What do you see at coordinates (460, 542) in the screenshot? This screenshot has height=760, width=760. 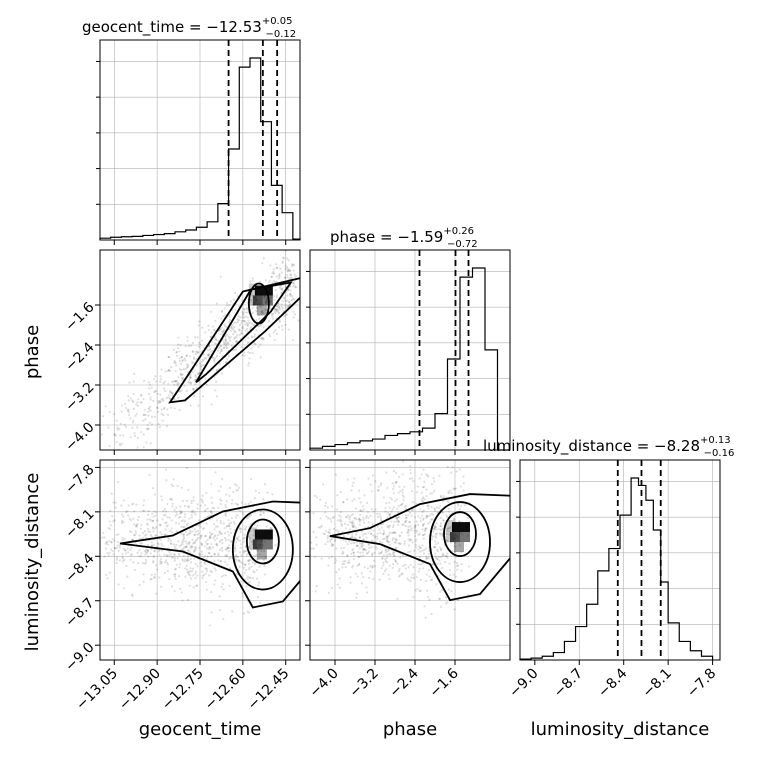 I see `joint-phase-luminosity_distance-contour-mid` at bounding box center [460, 542].